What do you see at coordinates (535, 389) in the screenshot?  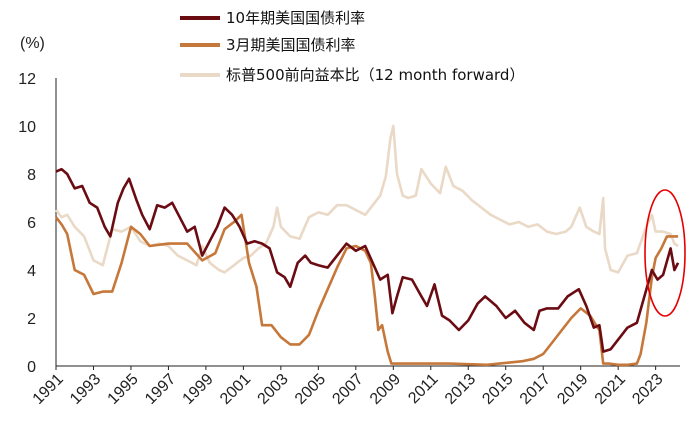 I see `x-tick-label: 2017` at bounding box center [535, 389].